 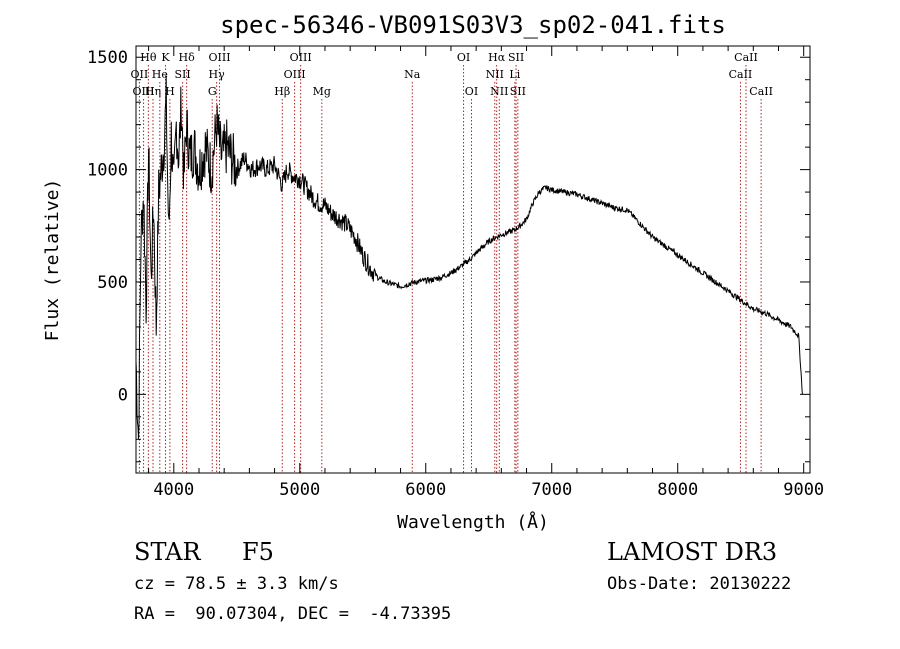 What do you see at coordinates (551, 490) in the screenshot?
I see `x-tick-label-3: 7000` at bounding box center [551, 490].